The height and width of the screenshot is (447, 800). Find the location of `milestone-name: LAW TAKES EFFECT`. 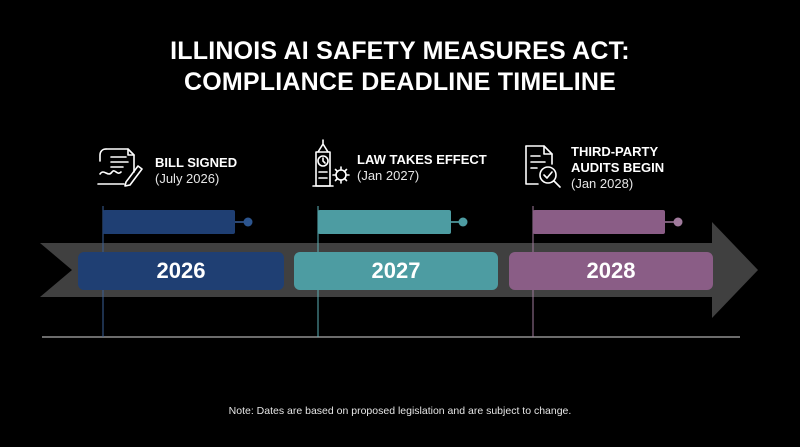

milestone-name: LAW TAKES EFFECT is located at coordinates (422, 159).